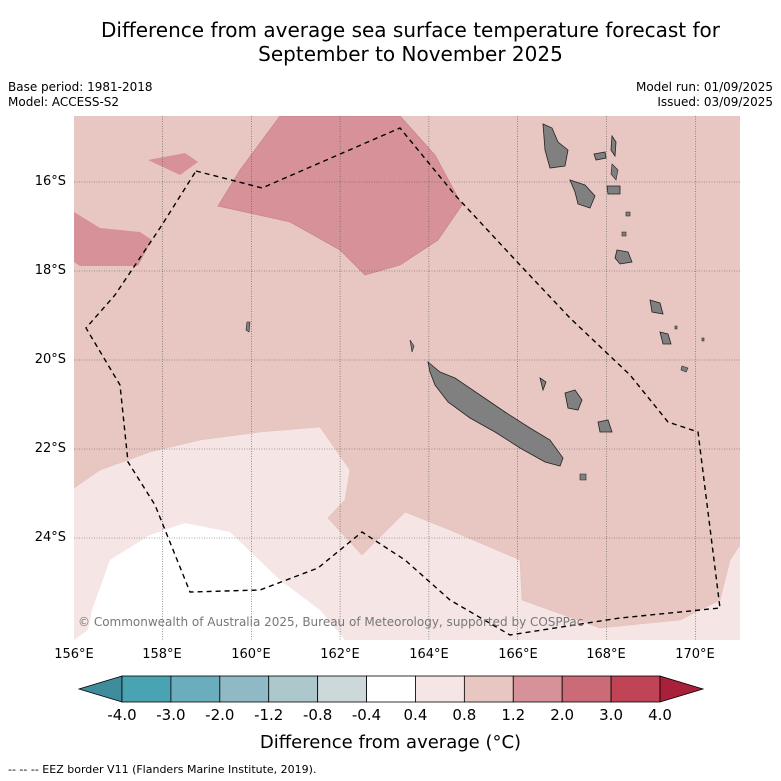  Describe the element at coordinates (415, 715) in the screenshot. I see `colorbar-tick-label: 0.4` at that location.